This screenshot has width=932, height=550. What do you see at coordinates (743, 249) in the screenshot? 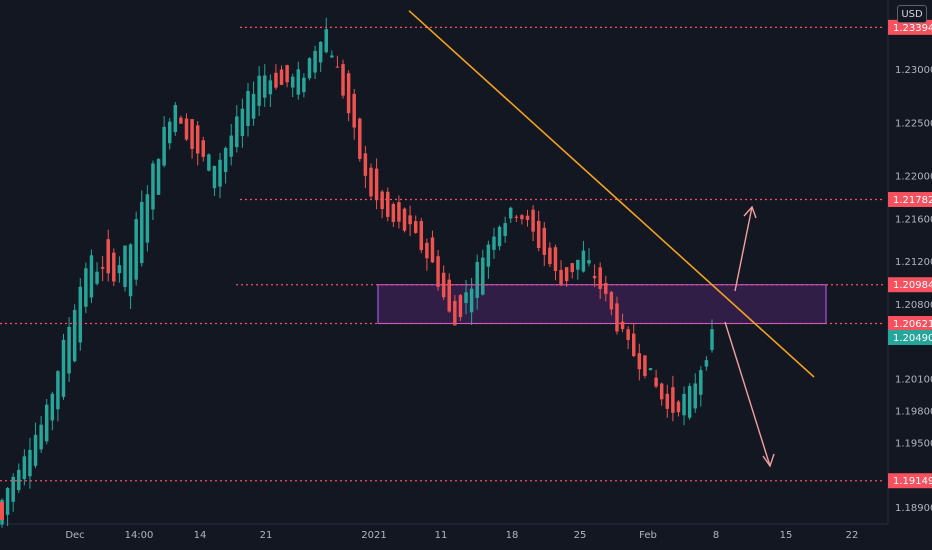
I see `up-arrow-shaft` at bounding box center [743, 249].